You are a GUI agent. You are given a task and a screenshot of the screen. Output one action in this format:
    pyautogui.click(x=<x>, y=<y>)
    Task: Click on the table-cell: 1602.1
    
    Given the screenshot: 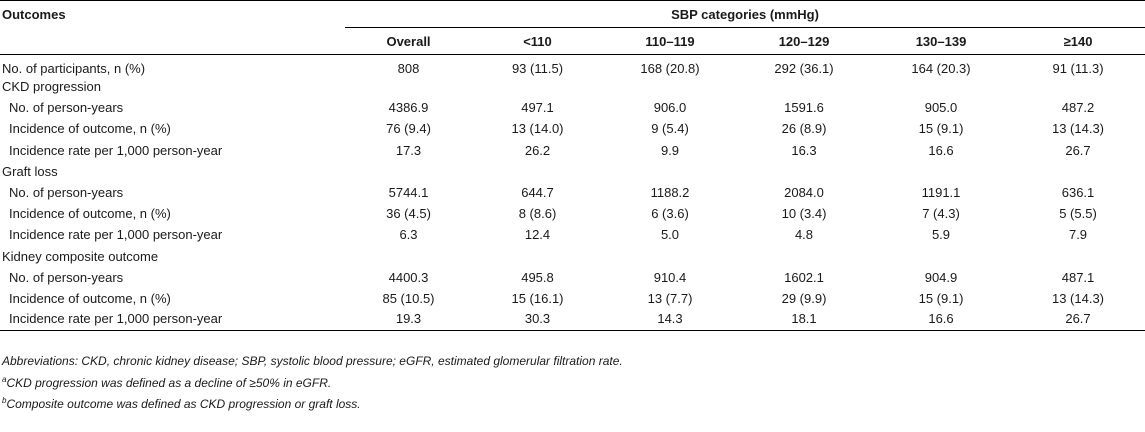 What is the action you would take?
    pyautogui.click(x=804, y=277)
    